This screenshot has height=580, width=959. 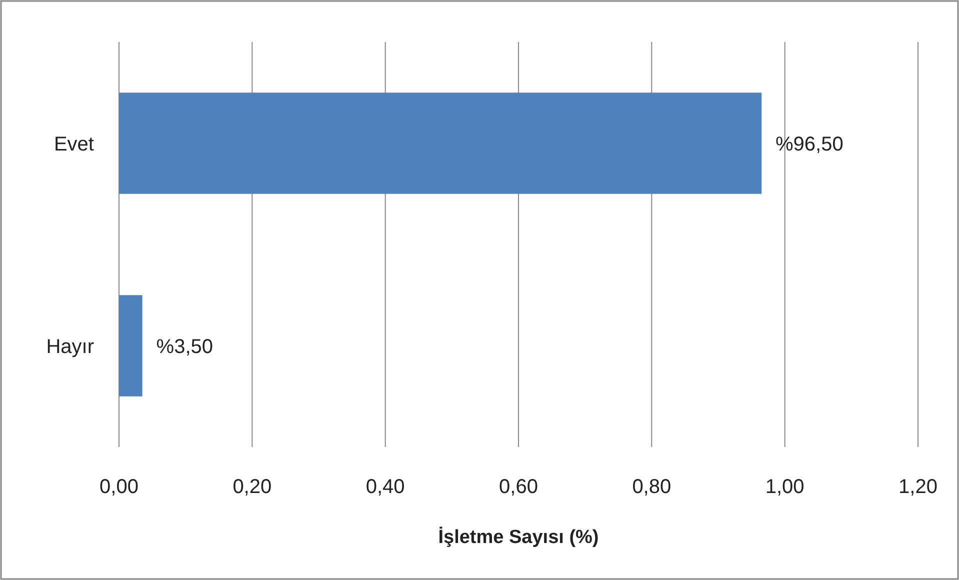 I want to click on x-tick-label: 0,60, so click(x=518, y=487).